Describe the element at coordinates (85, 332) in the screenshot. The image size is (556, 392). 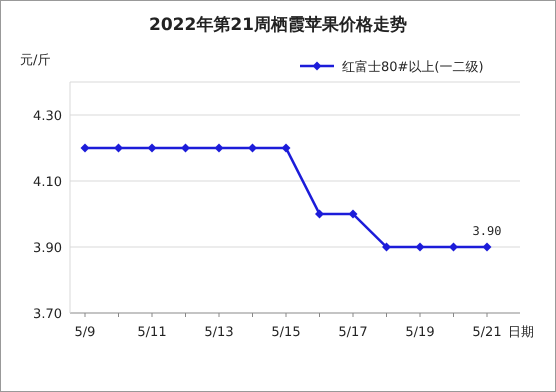
I see `x-tick-label: 5/9` at that location.